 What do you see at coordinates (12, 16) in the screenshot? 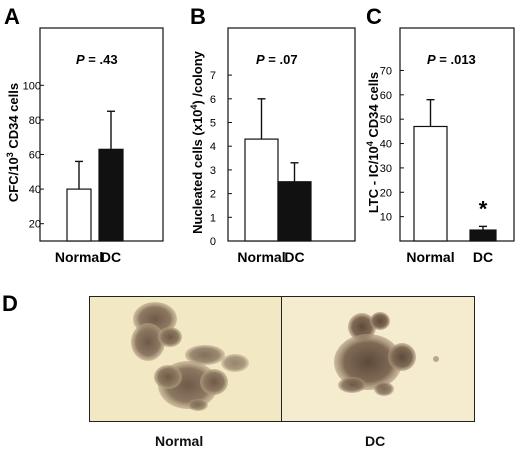
I see `panel-a-letter: A` at bounding box center [12, 16].